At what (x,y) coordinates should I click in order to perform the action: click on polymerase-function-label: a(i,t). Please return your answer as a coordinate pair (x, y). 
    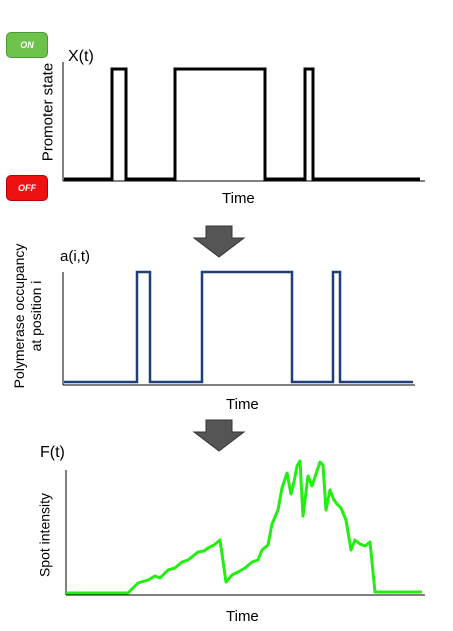
    Looking at the image, I should click on (75, 256).